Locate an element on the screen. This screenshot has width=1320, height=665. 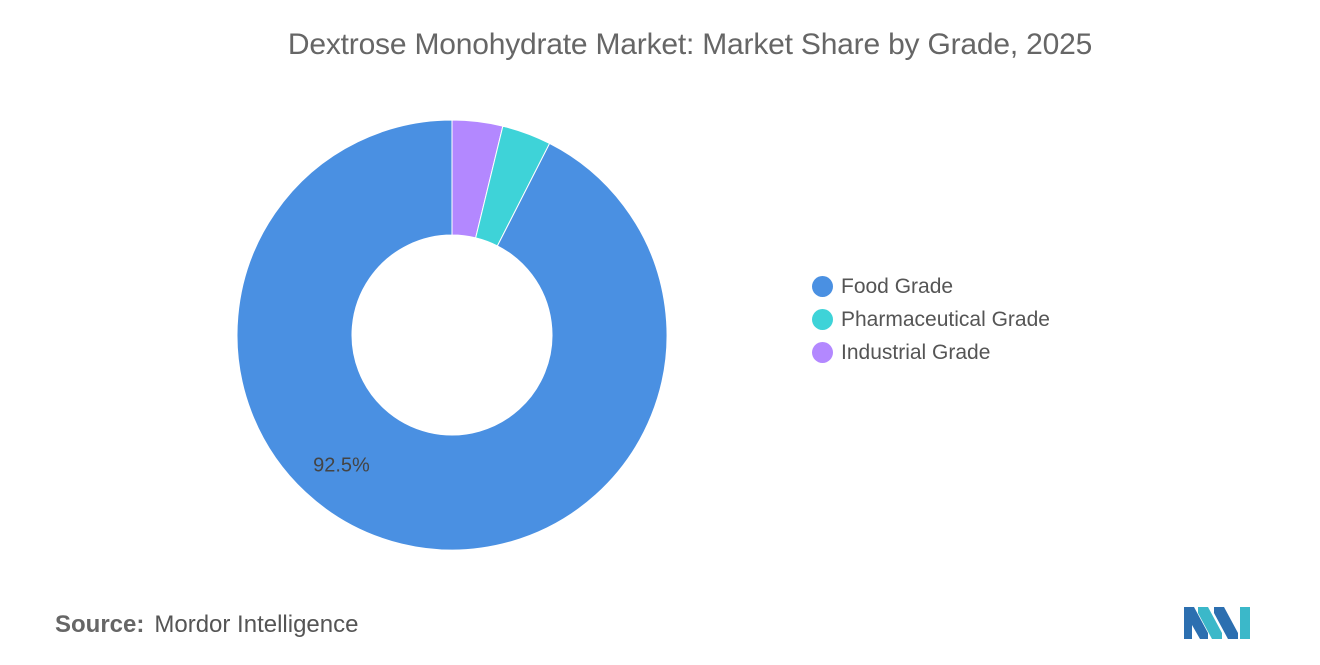
source-line: Source: Mordor Intelligence is located at coordinates (206, 625).